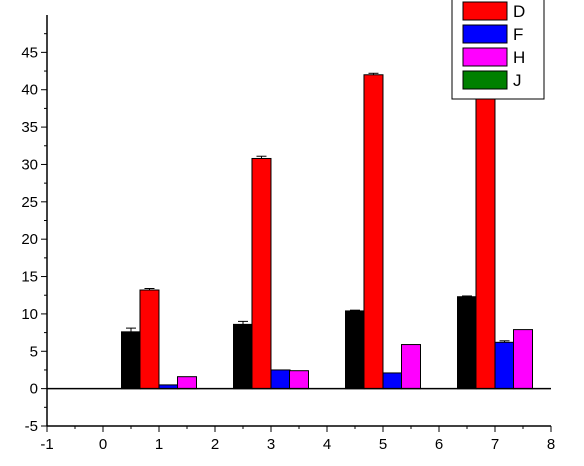  I want to click on y-tick-label: 5, so click(34, 351).